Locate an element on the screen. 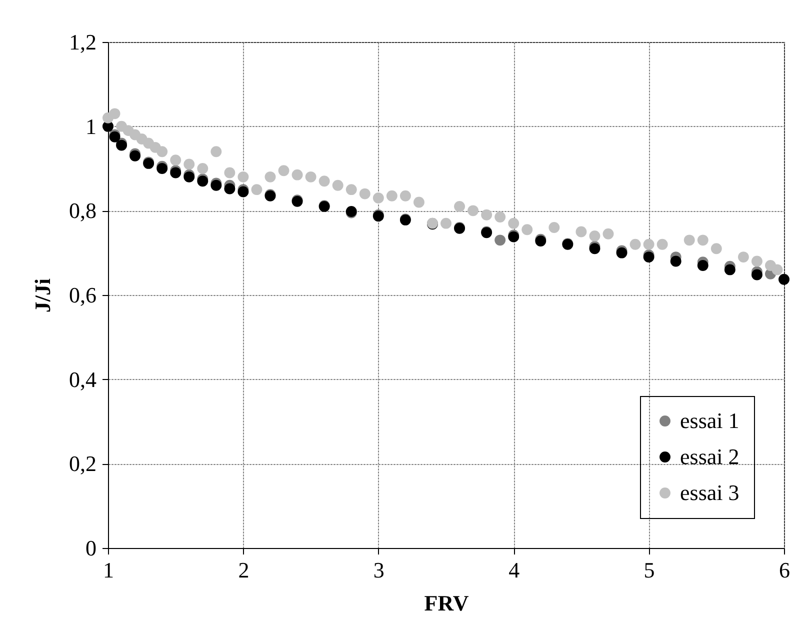 Image resolution: width=792 pixels, height=644 pixels. y-tick-label: 0 is located at coordinates (91, 548).